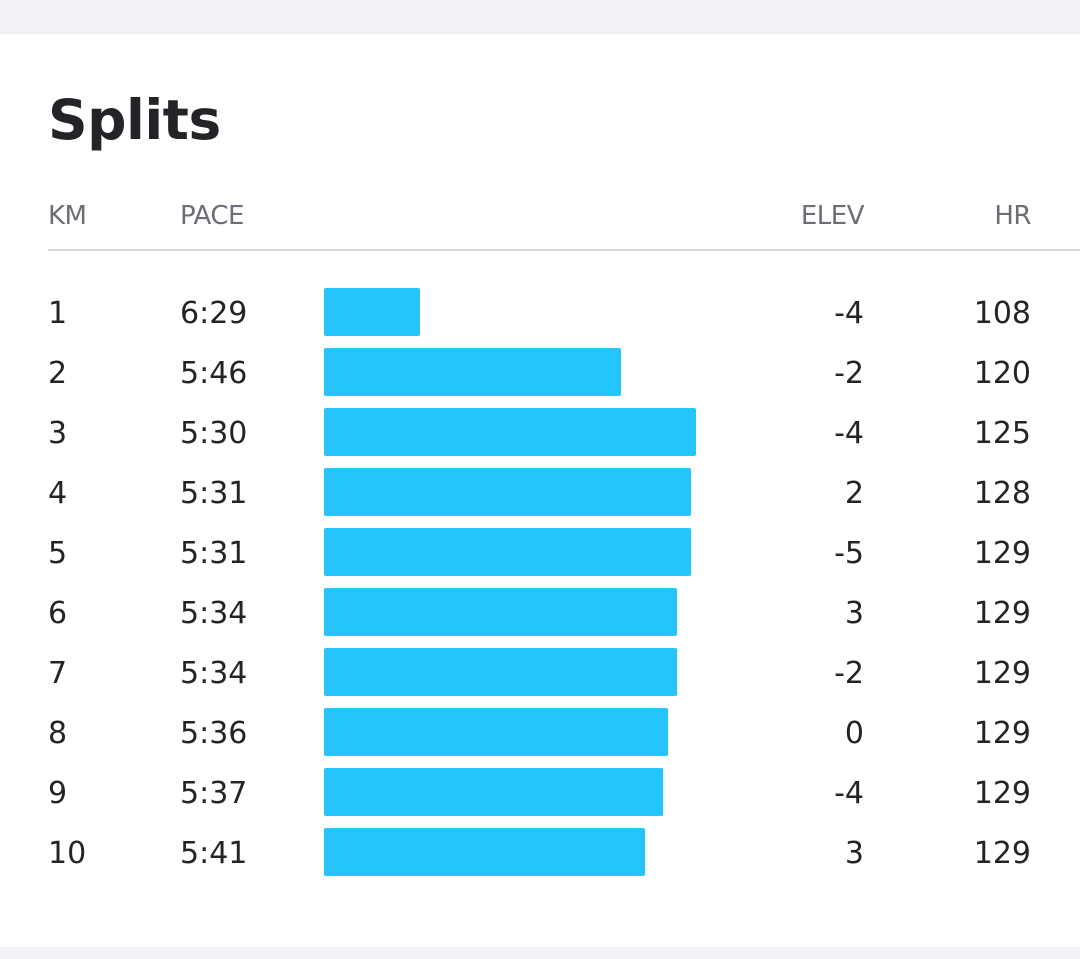 Image resolution: width=1080 pixels, height=959 pixels. I want to click on table-row: 6 5:34 3 129, so click(540, 614).